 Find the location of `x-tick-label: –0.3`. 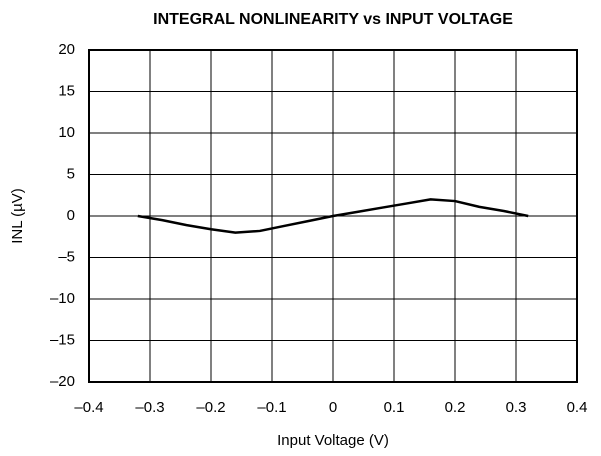

x-tick-label: –0.3 is located at coordinates (149, 407).